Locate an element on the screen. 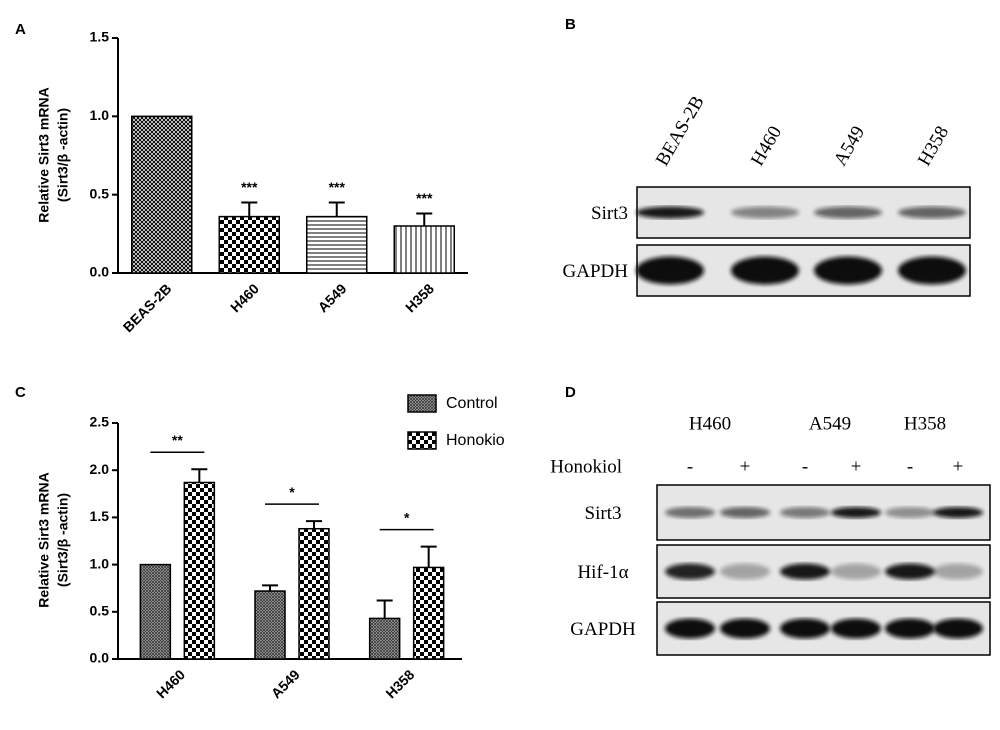 This screenshot has height=730, width=1000. lane-label: H358 is located at coordinates (933, 146).